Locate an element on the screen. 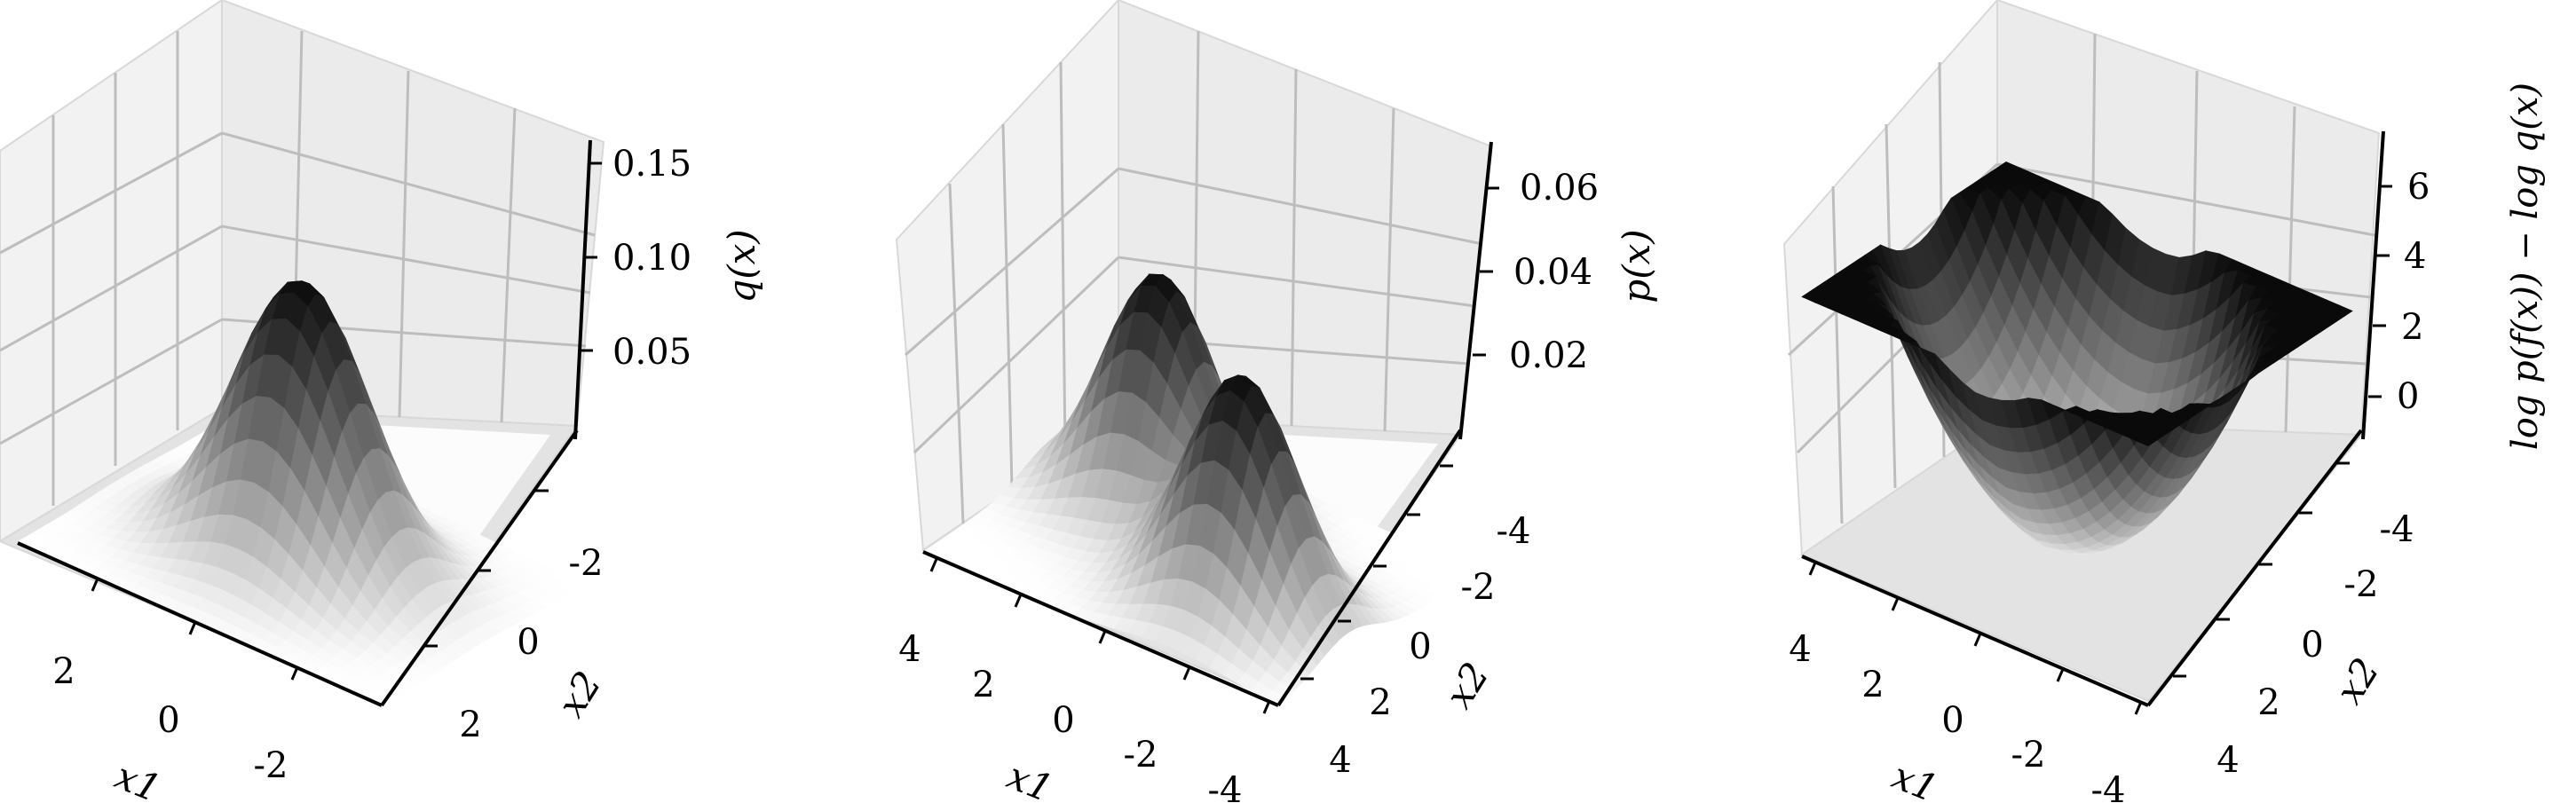 The image size is (2576, 811). z-axis: 6 4 2 0 log p(f(x)) − log q(x) is located at coordinates (2453, 267).